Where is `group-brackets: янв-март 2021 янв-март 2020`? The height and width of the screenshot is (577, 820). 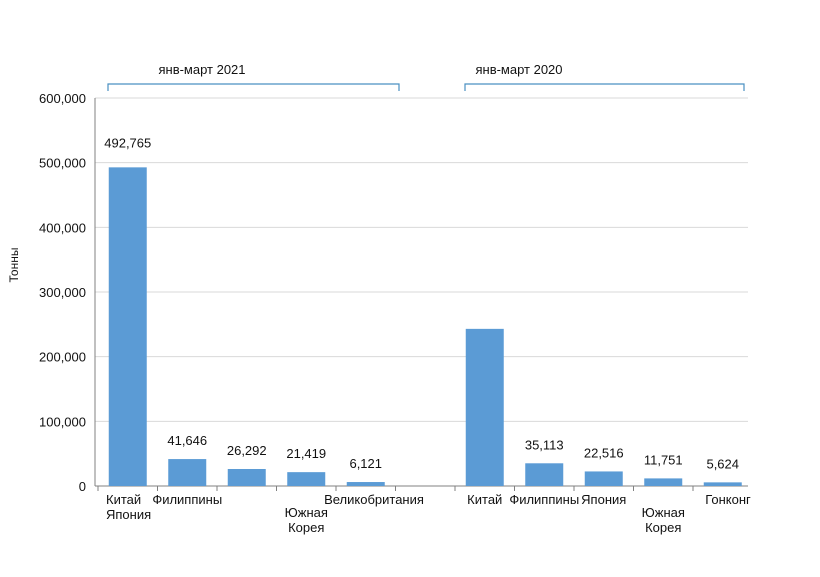 group-brackets: янв-март 2021 янв-март 2020 is located at coordinates (426, 76).